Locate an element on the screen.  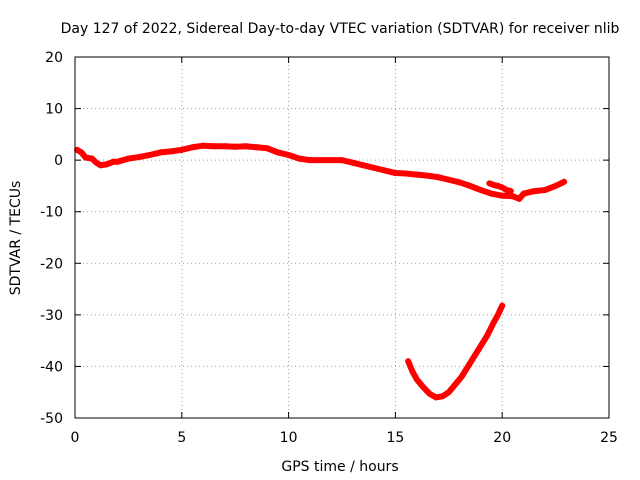
x-axis-title: GPS time / hours is located at coordinates (339, 467).